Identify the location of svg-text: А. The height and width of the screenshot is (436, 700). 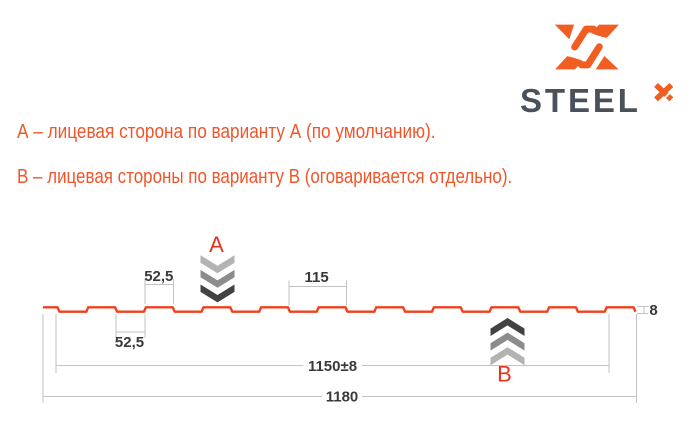
(216, 244).